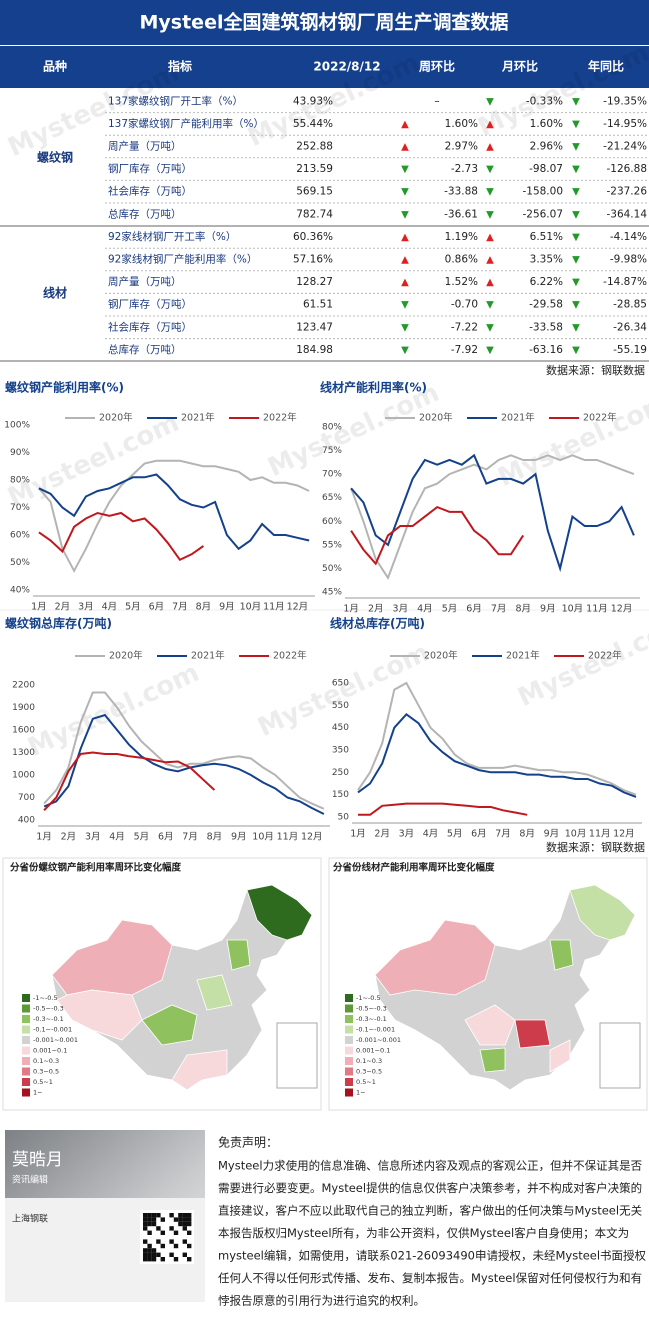  I want to click on change: -26.34, so click(630, 327).